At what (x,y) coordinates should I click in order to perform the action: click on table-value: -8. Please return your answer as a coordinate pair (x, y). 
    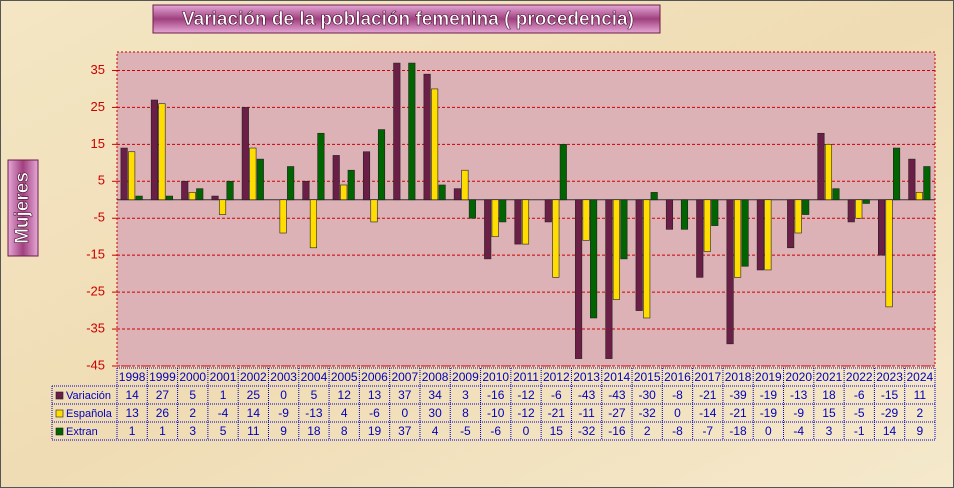
    Looking at the image, I should click on (677, 395).